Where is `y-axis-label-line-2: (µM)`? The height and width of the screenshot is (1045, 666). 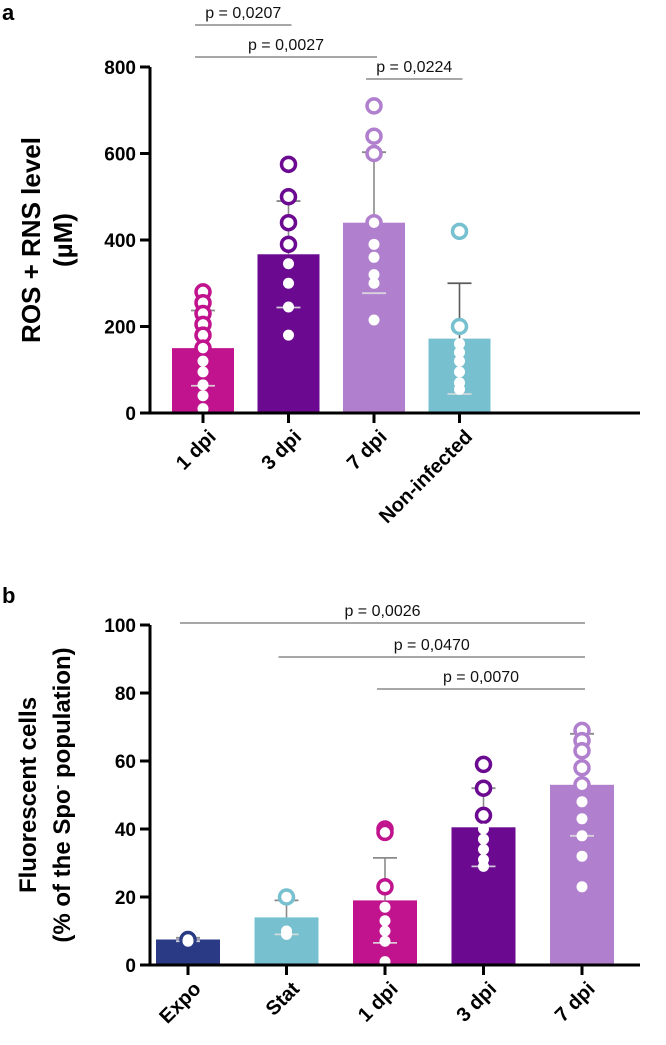 y-axis-label-line-2: (µM) is located at coordinates (63, 240).